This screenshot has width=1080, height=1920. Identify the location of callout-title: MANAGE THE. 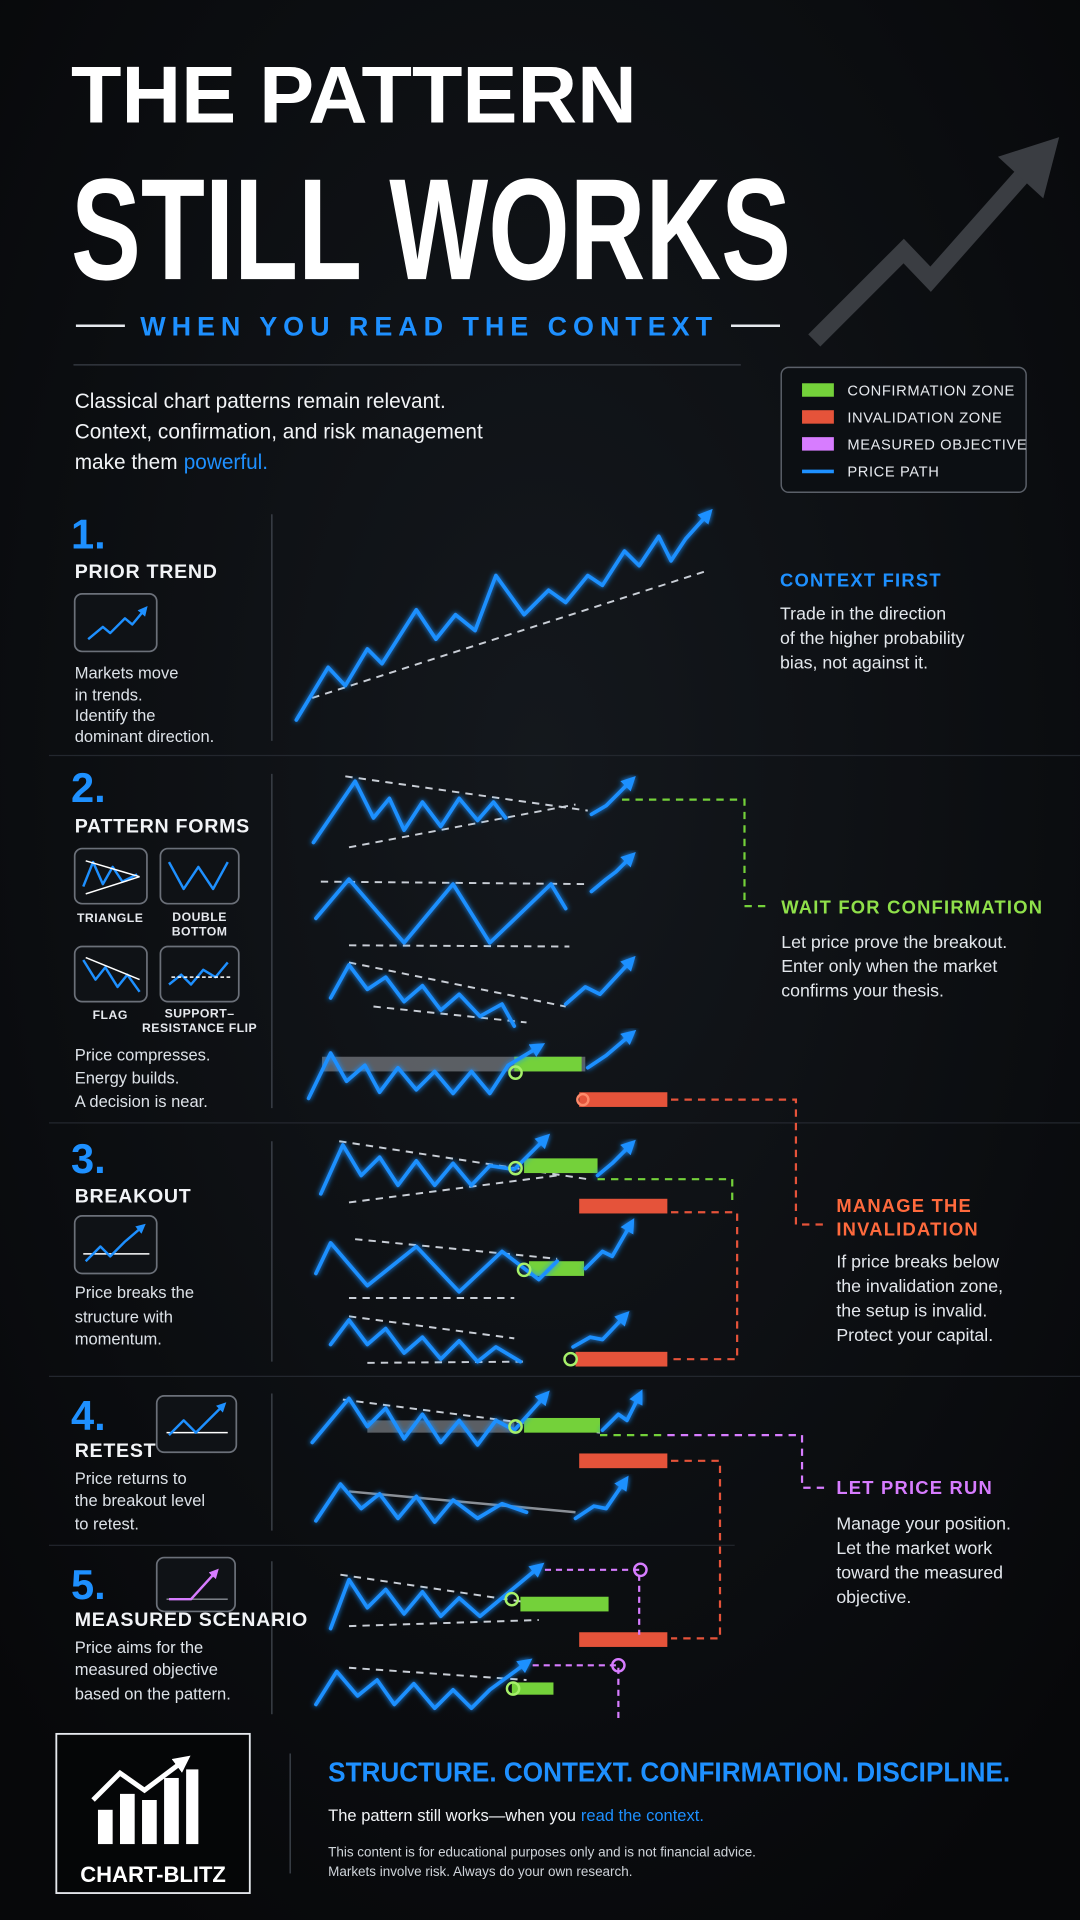
(904, 1205).